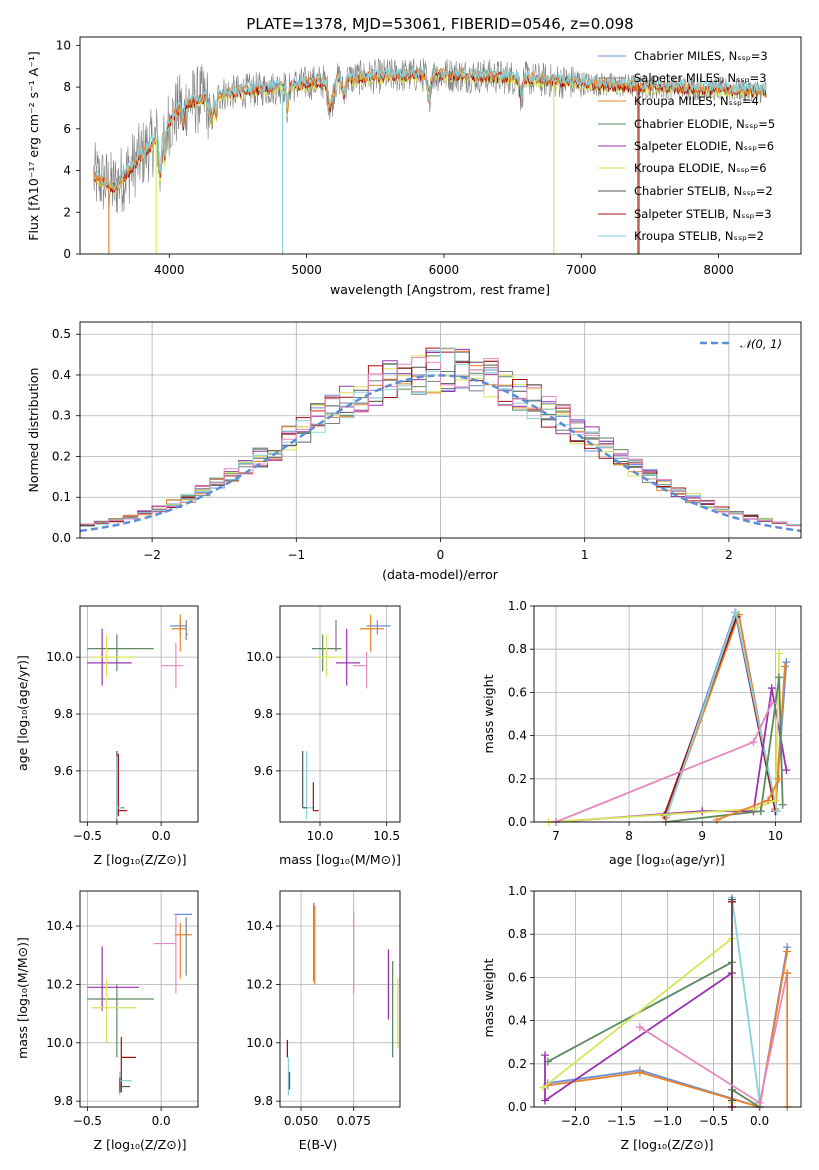 The image size is (819, 1170). I want to click on ytick-label: 9.6, so click(63, 771).